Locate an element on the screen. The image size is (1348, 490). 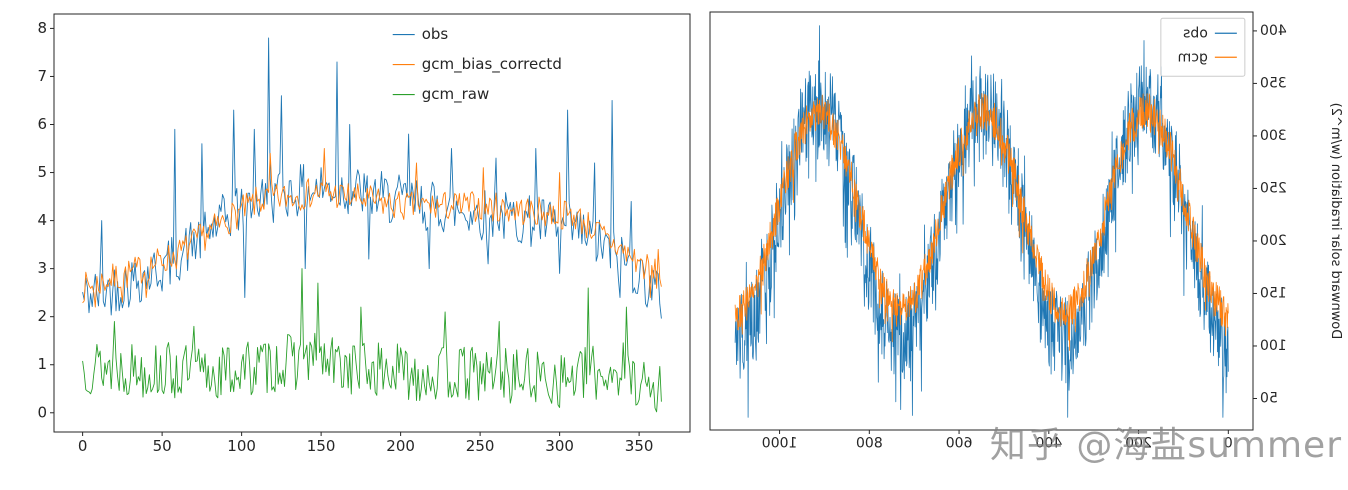
y-tick-label: 3 is located at coordinates (42, 268).